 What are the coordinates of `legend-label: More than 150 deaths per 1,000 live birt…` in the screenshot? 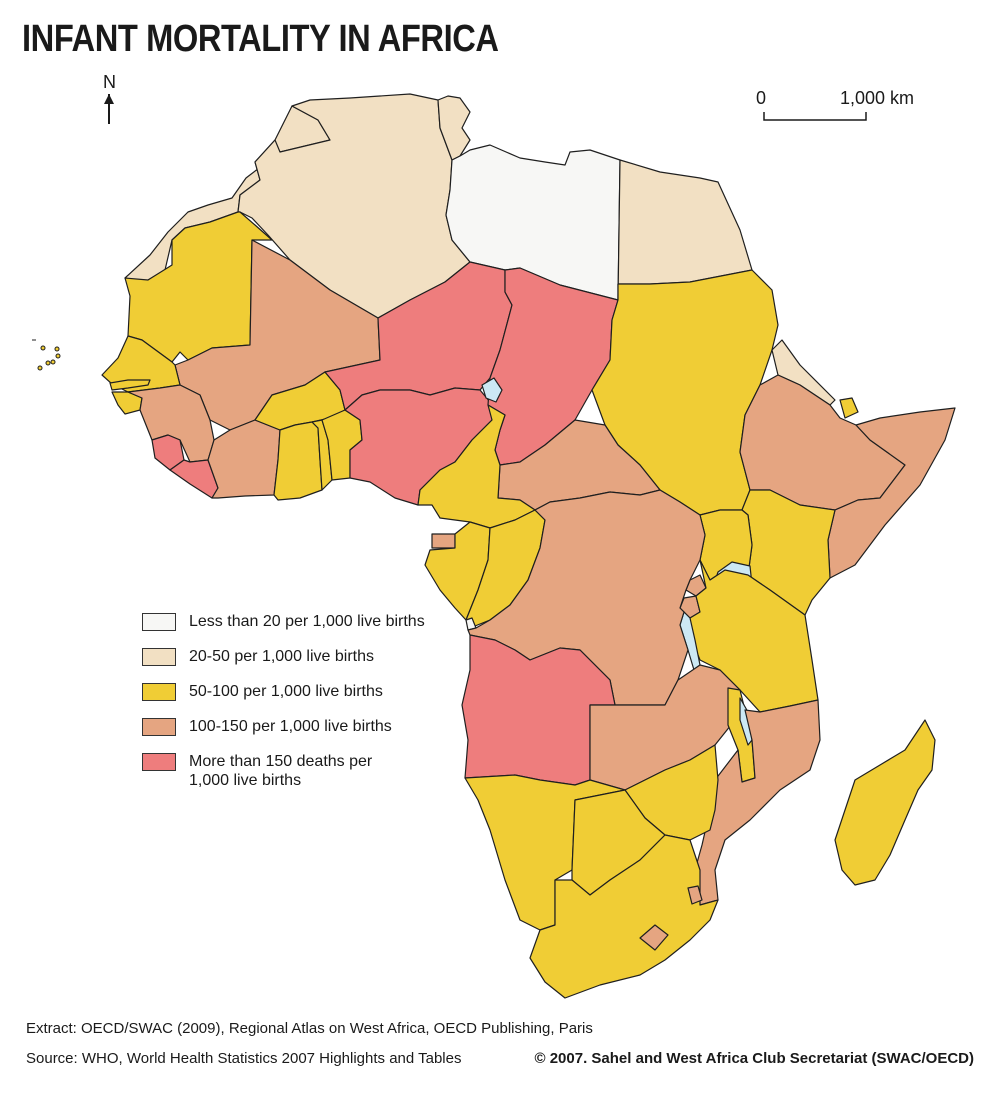 It's located at (281, 771).